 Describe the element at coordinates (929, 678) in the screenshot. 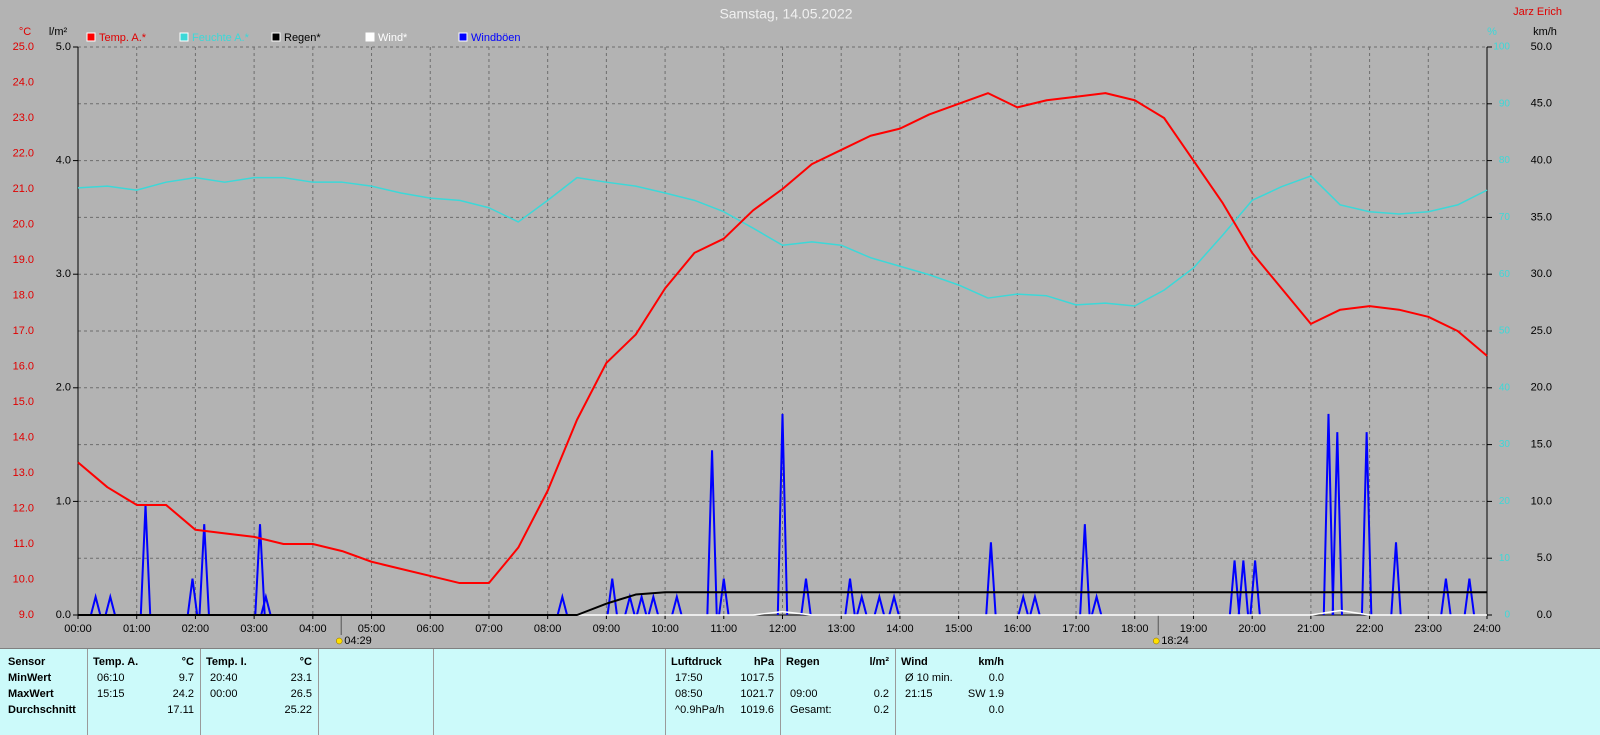

I see `table-cell: Ø 10 min.` at that location.